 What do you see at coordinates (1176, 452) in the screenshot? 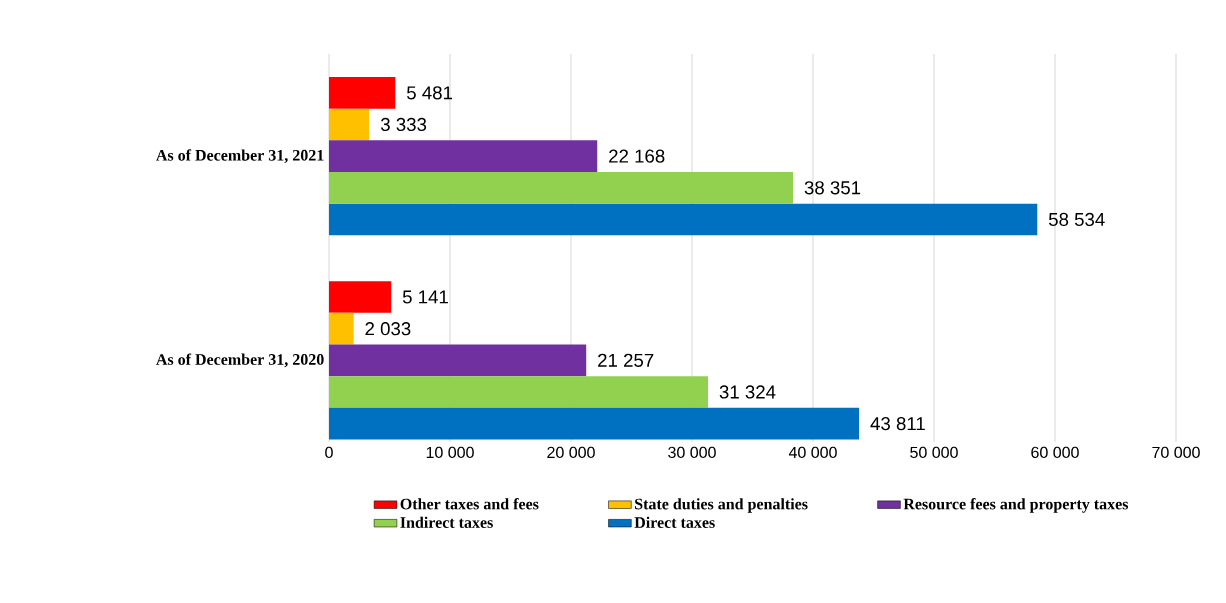
I see `x-tick-label: 70 000` at bounding box center [1176, 452].